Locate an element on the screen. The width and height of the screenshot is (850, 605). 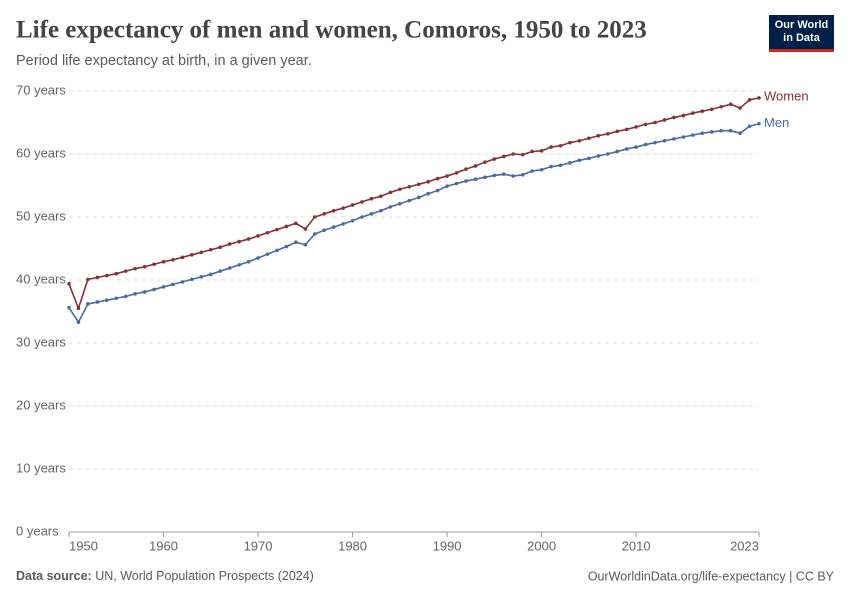
y-tick-label: 0 years is located at coordinates (37, 530).